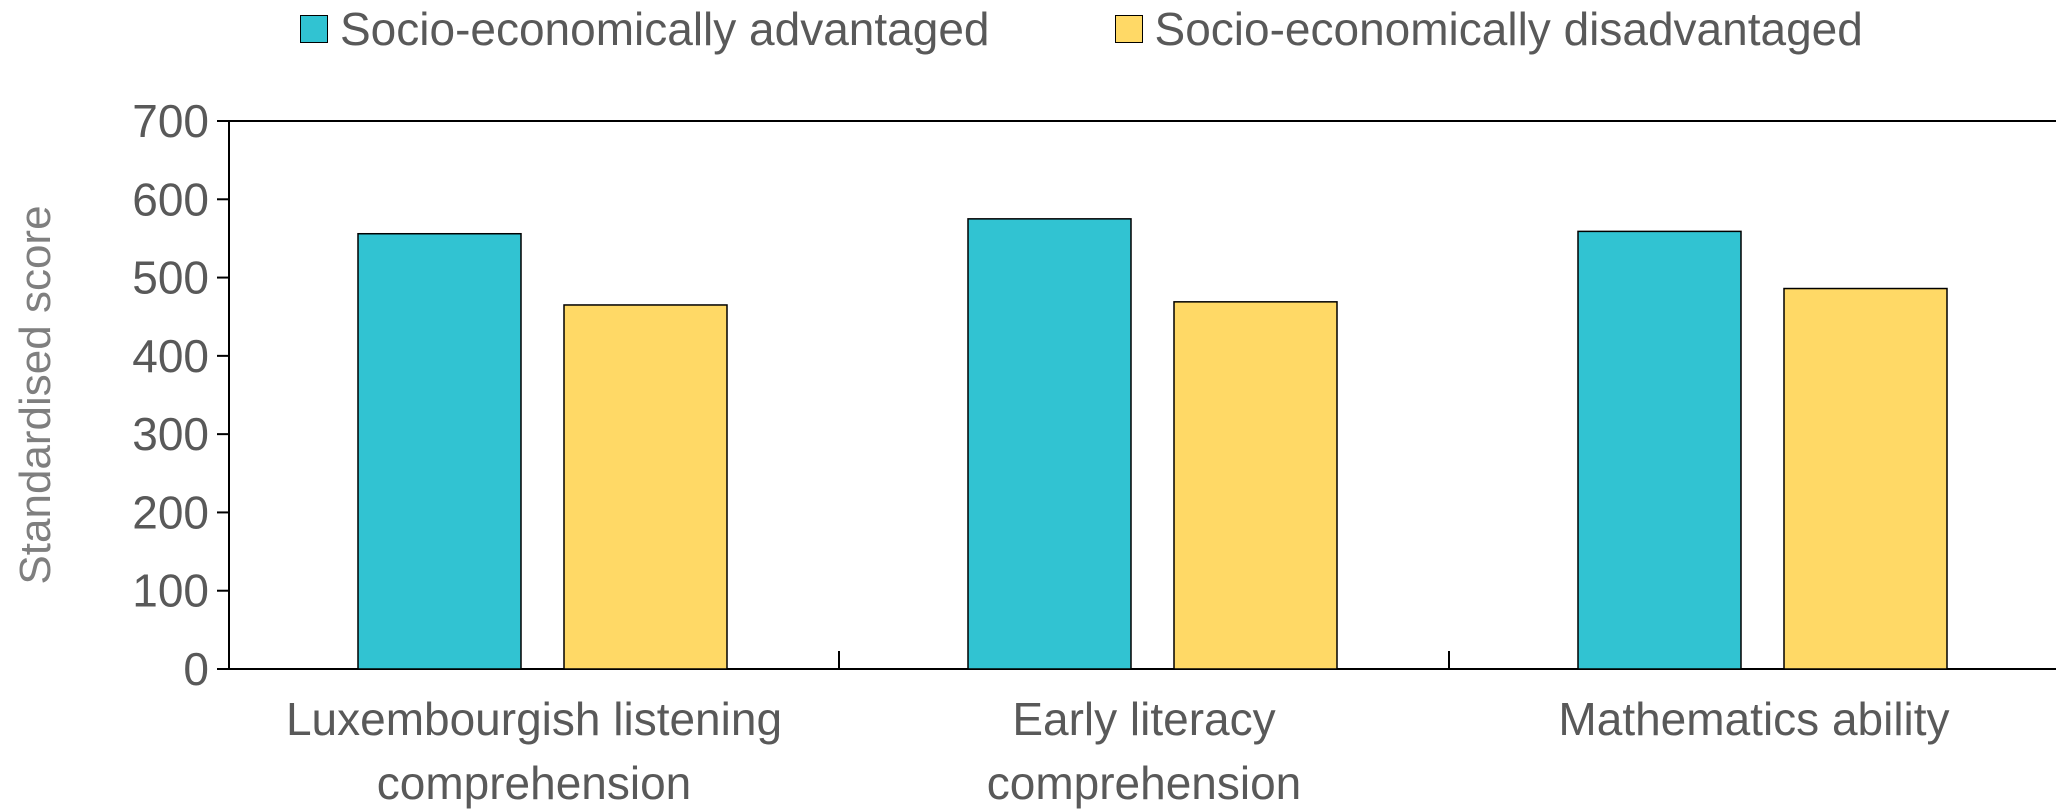 Image resolution: width=2056 pixels, height=811 pixels. I want to click on x-category-label: Mathematics ability, so click(1753, 719).